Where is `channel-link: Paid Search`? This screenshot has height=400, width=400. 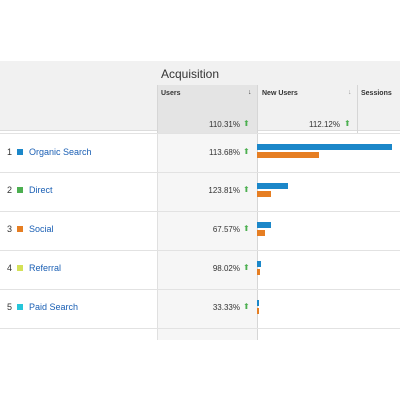 channel-link: Paid Search is located at coordinates (54, 307).